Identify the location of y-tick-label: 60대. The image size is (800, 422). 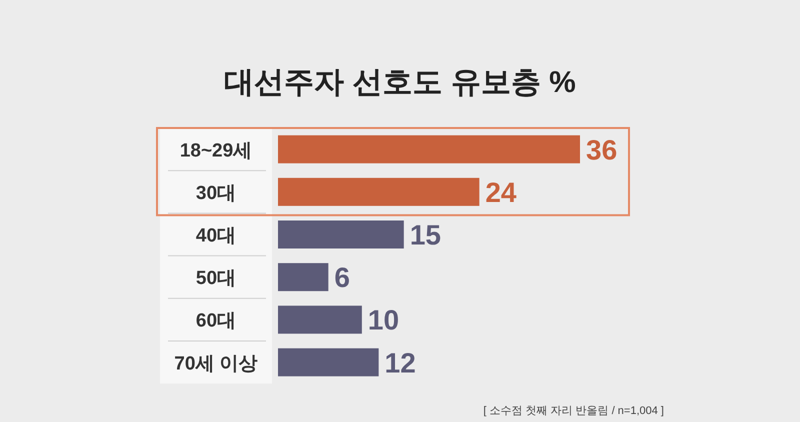
(216, 321).